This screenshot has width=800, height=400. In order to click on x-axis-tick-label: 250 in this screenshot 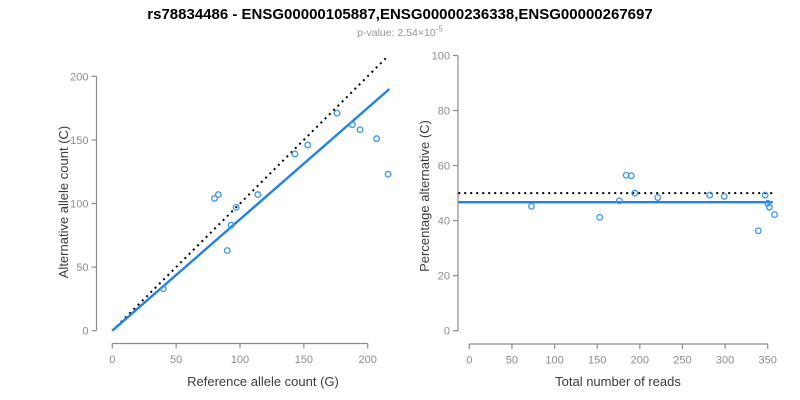, I will do `click(682, 361)`.